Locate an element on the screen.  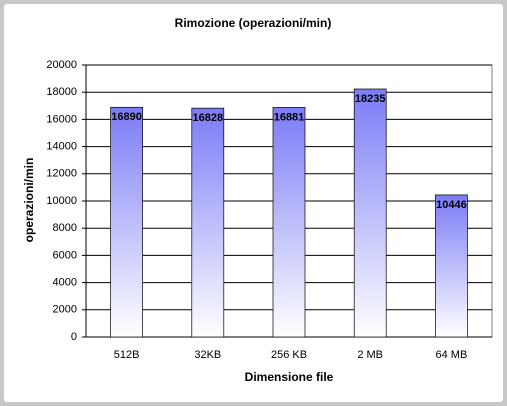
y-tick-label: 2000 is located at coordinates (65, 310).